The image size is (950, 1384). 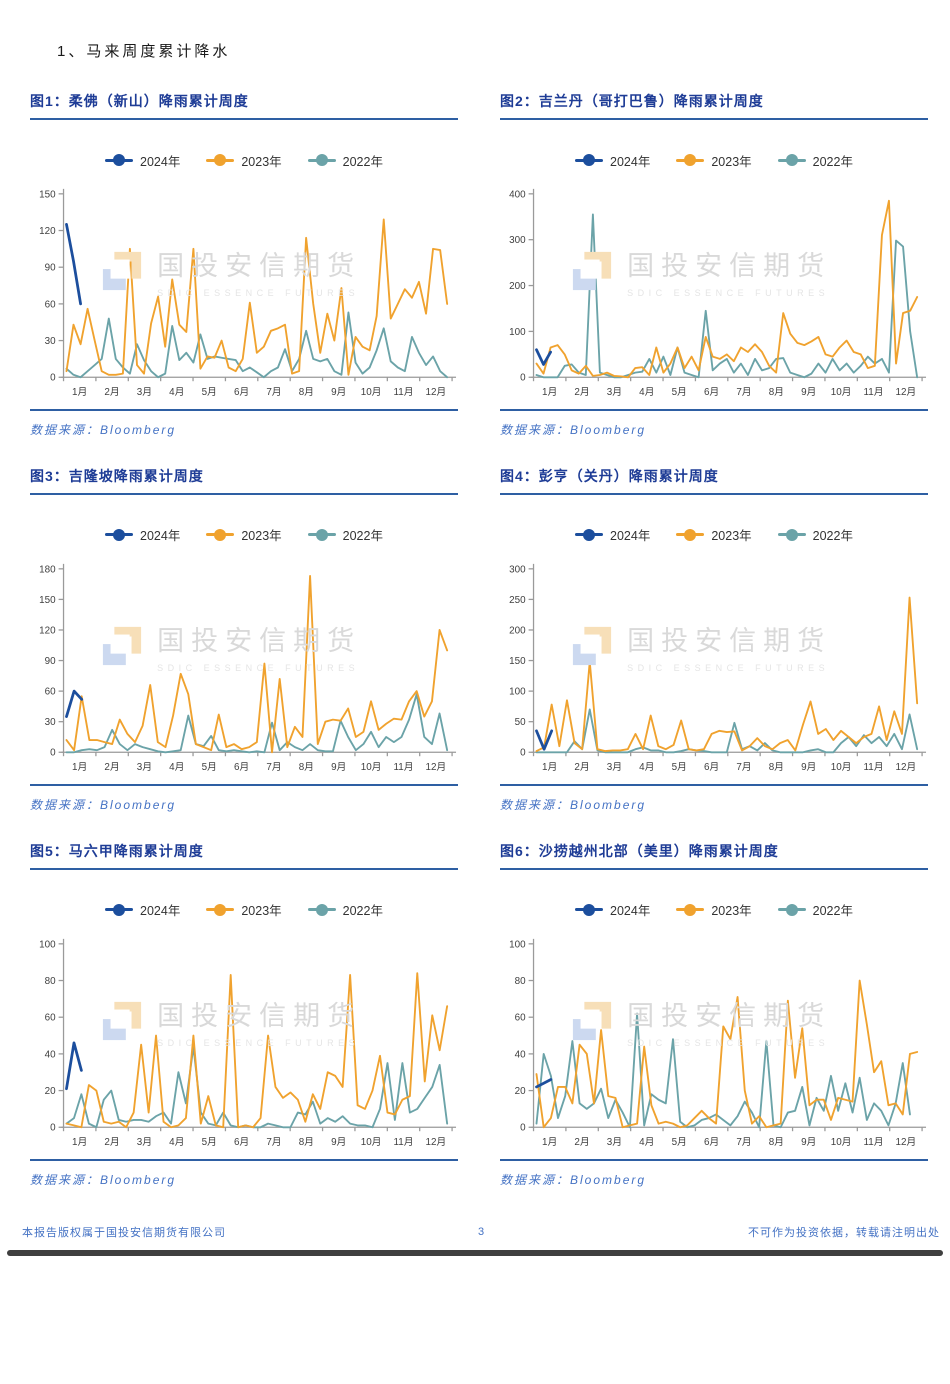 I want to click on svg-text: 30, so click(x=50, y=341).